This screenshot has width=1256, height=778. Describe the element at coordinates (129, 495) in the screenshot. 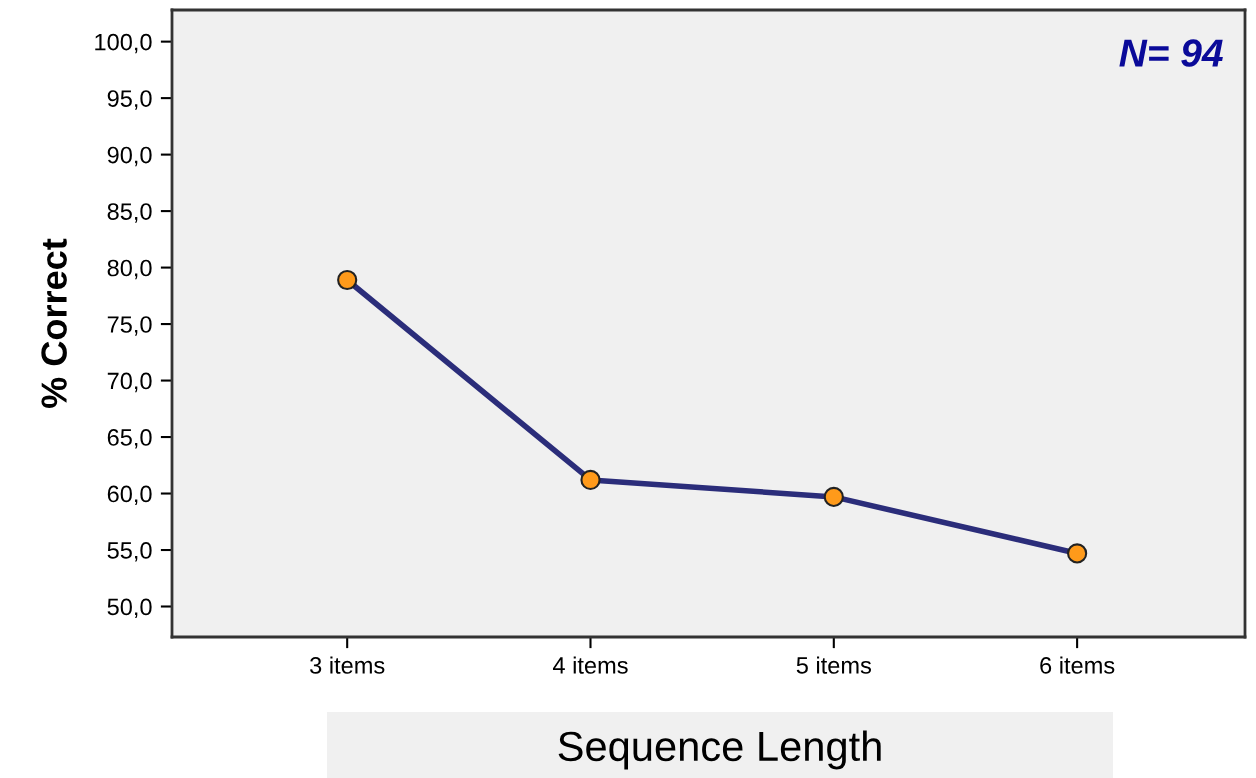

I see `y-tick-label: 60,0` at that location.